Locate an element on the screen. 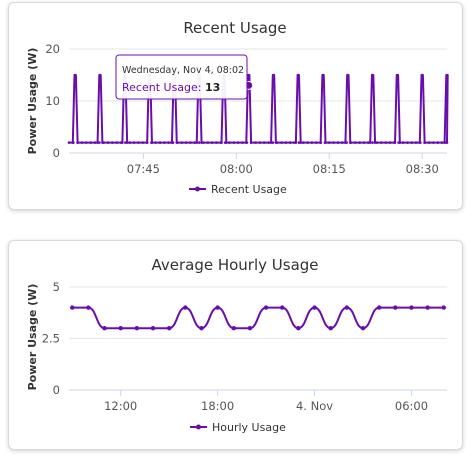 The height and width of the screenshot is (456, 473). legend-label: Recent Usage is located at coordinates (249, 189).